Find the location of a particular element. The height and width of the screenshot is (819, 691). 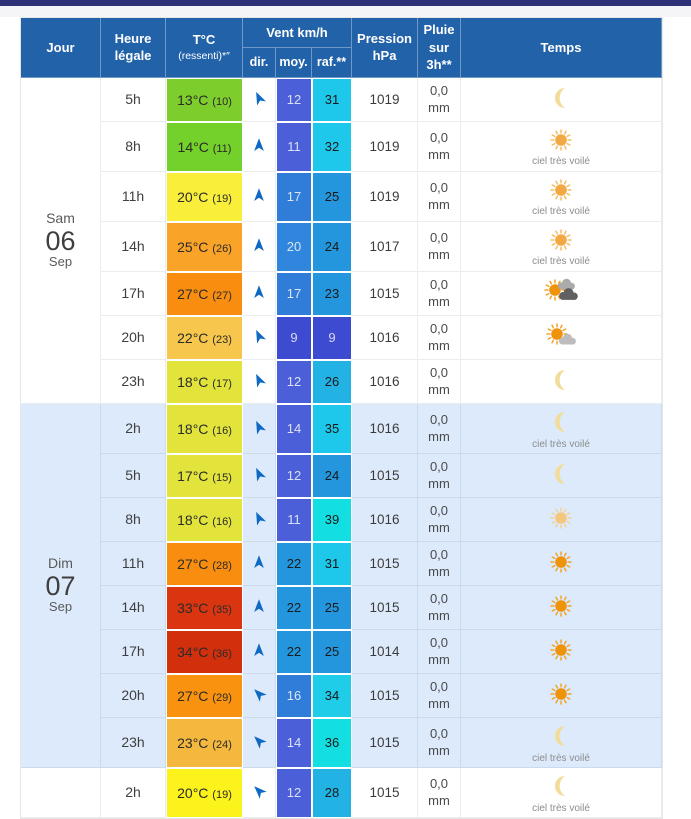

forecast-row: 20h 22°C (23) 9 9 1016 0,0 mm is located at coordinates (341, 337).